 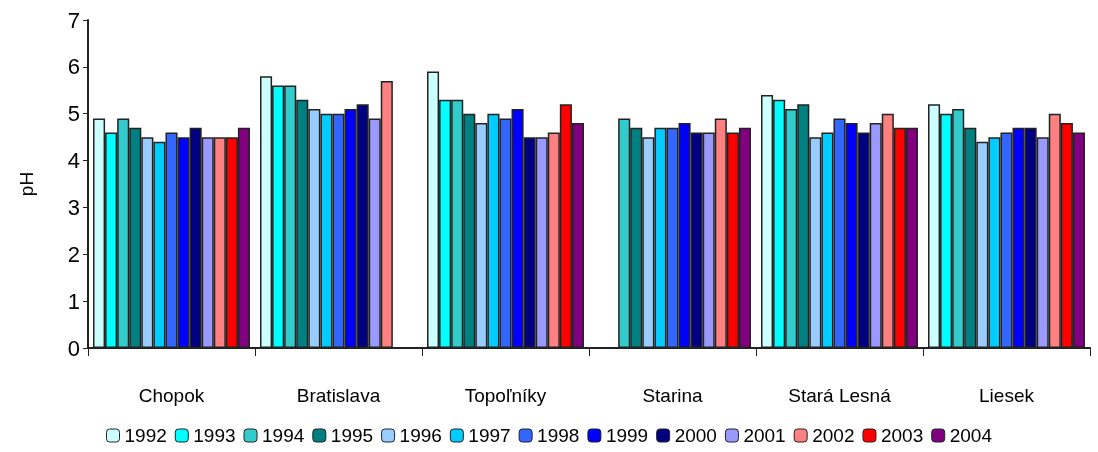 I want to click on y-axis-title: pH, so click(x=26, y=184).